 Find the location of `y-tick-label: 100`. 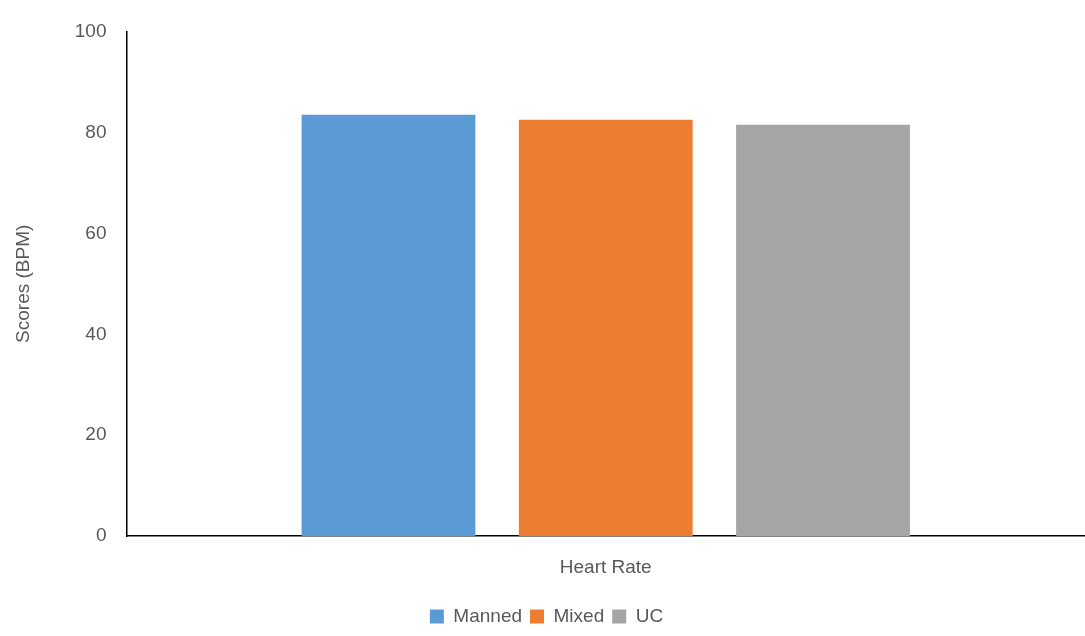

y-tick-label: 100 is located at coordinates (90, 30).